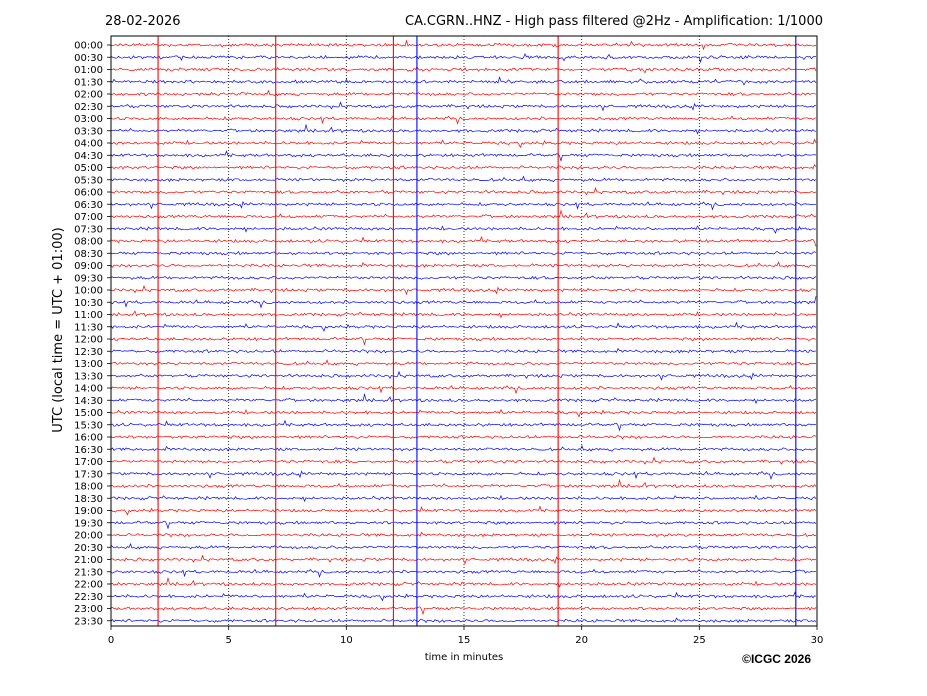 This screenshot has width=927, height=696. I want to click on x-tick-label-1: 5, so click(228, 640).